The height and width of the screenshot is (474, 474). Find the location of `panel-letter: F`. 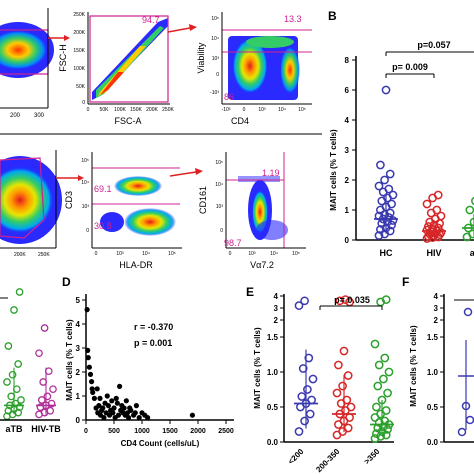

panel-letter: F is located at coordinates (405, 282).